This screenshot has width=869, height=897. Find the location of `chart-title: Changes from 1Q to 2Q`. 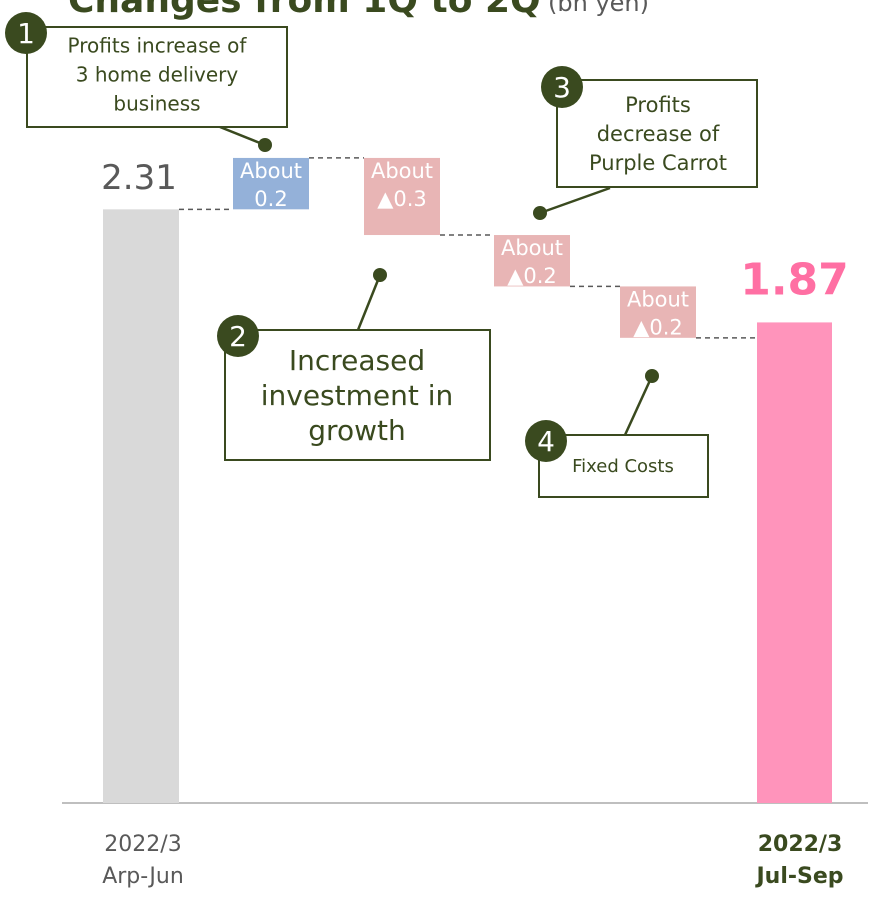

chart-title: Changes from 1Q to 2Q is located at coordinates (304, 10).